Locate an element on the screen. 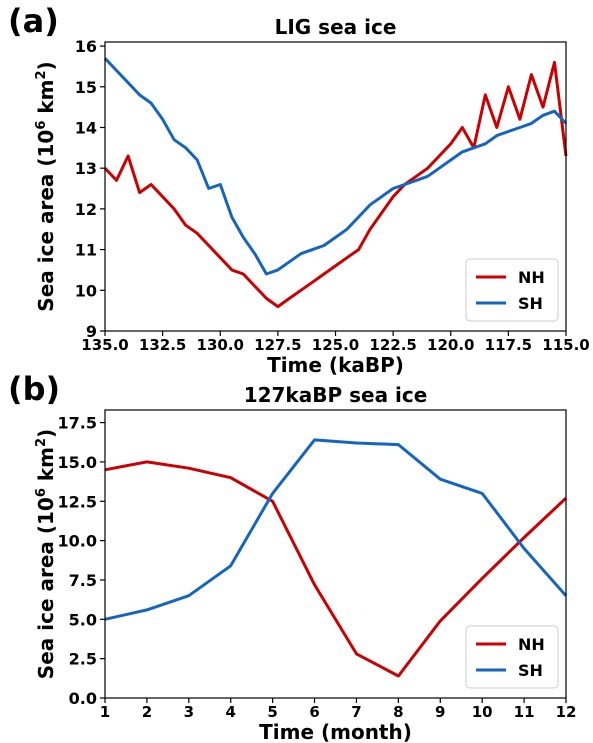 Image resolution: width=593 pixels, height=743 pixels. chart-title: LIG sea ice is located at coordinates (336, 27).